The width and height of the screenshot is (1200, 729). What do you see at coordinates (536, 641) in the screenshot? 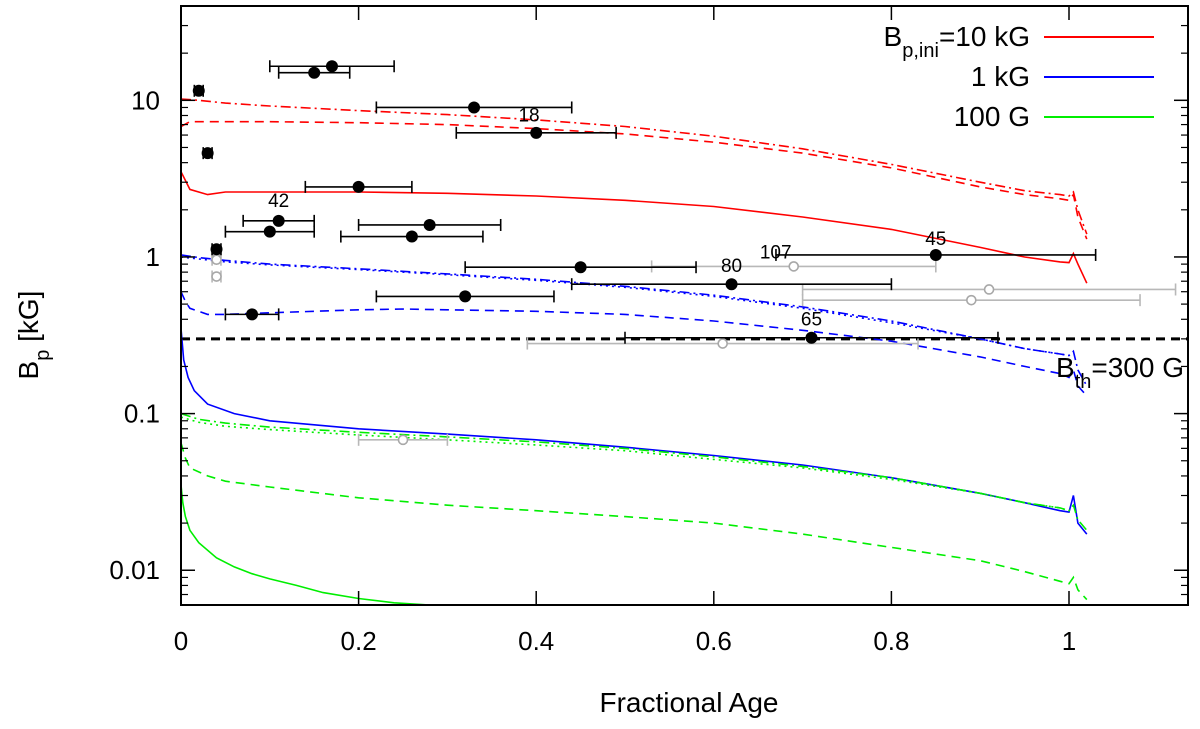
I see `x-tick-label: 0.4` at bounding box center [536, 641].